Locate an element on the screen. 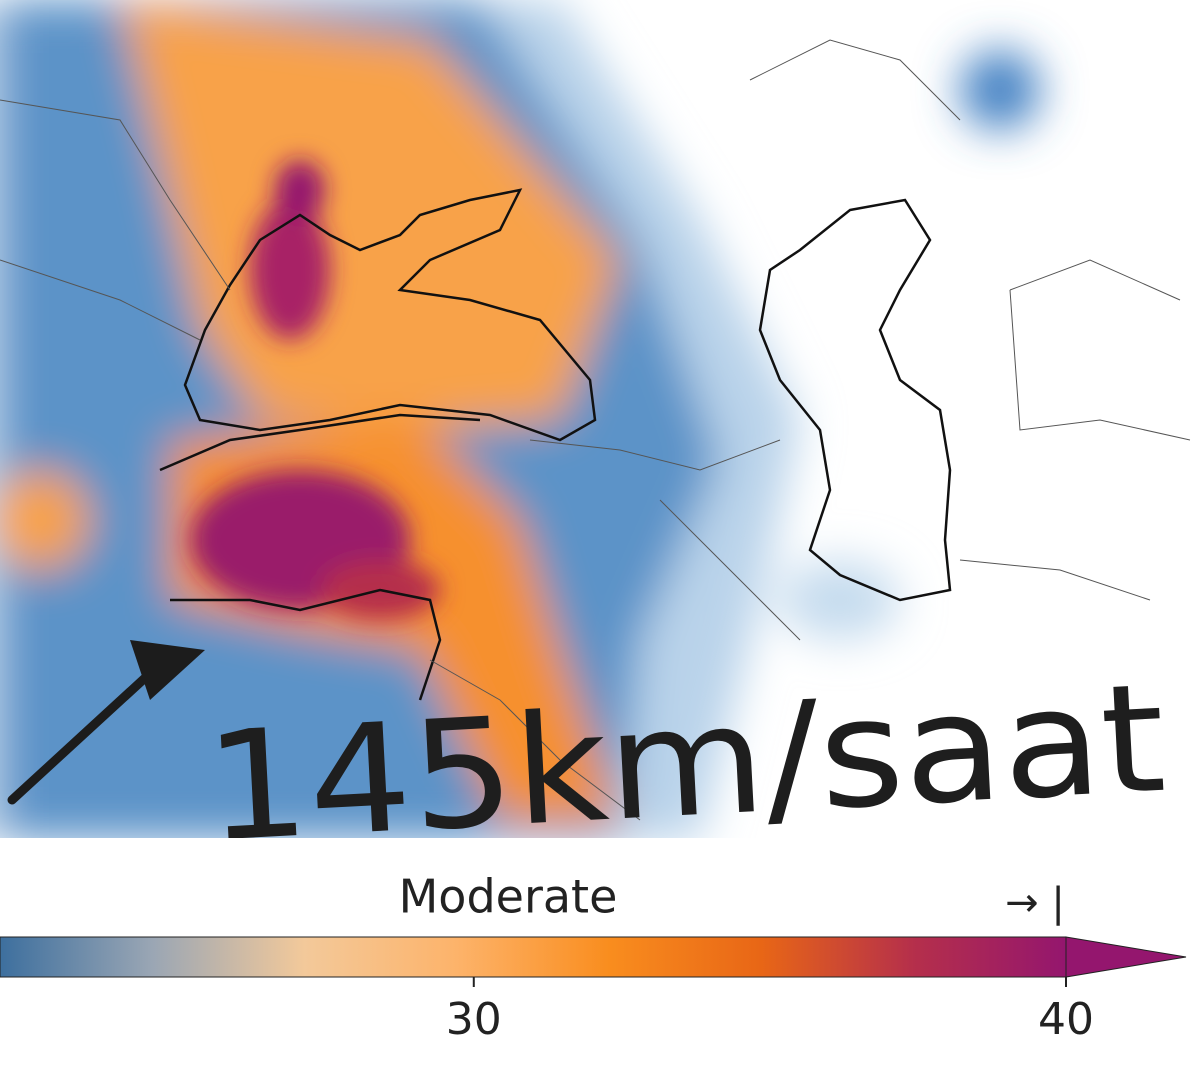  colorbar: 30 40 is located at coordinates (593, 990).